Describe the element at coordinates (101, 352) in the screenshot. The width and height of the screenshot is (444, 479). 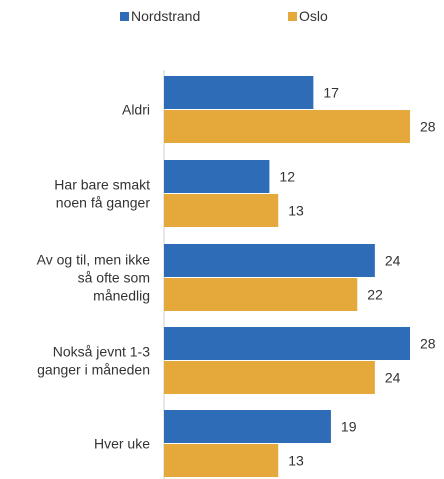
I see `category-label-line: Nokså jevnt 1-3` at that location.